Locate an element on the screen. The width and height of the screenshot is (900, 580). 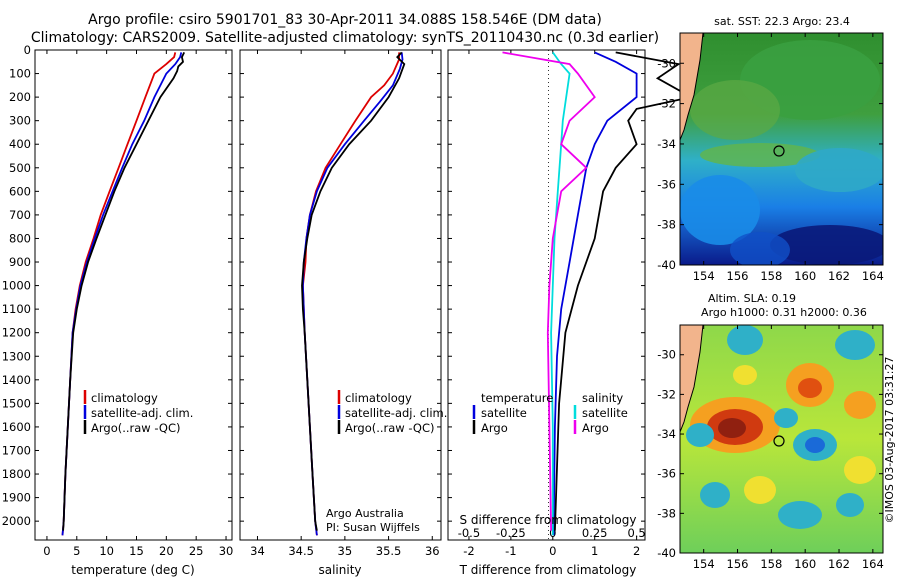
xtick-top-label: 0.5 is located at coordinates (636, 533).